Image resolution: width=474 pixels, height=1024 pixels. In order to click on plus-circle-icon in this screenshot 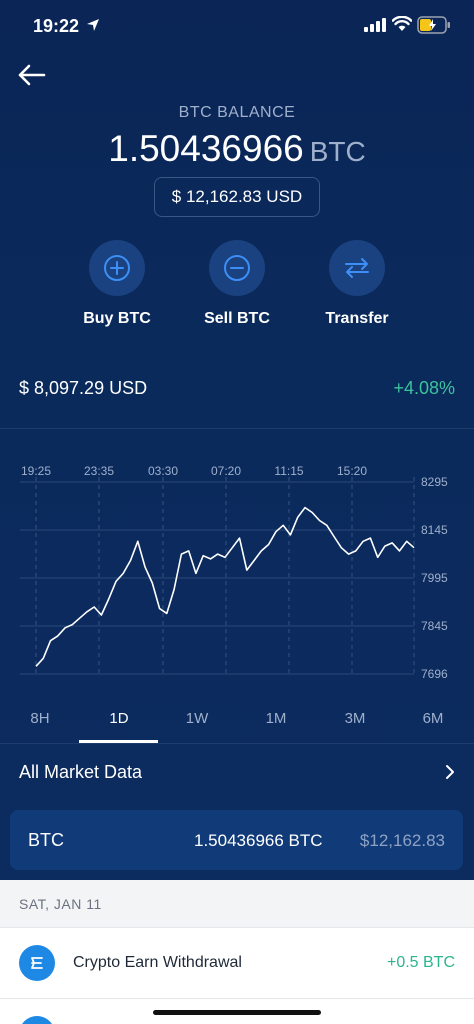, I will do `click(117, 268)`.